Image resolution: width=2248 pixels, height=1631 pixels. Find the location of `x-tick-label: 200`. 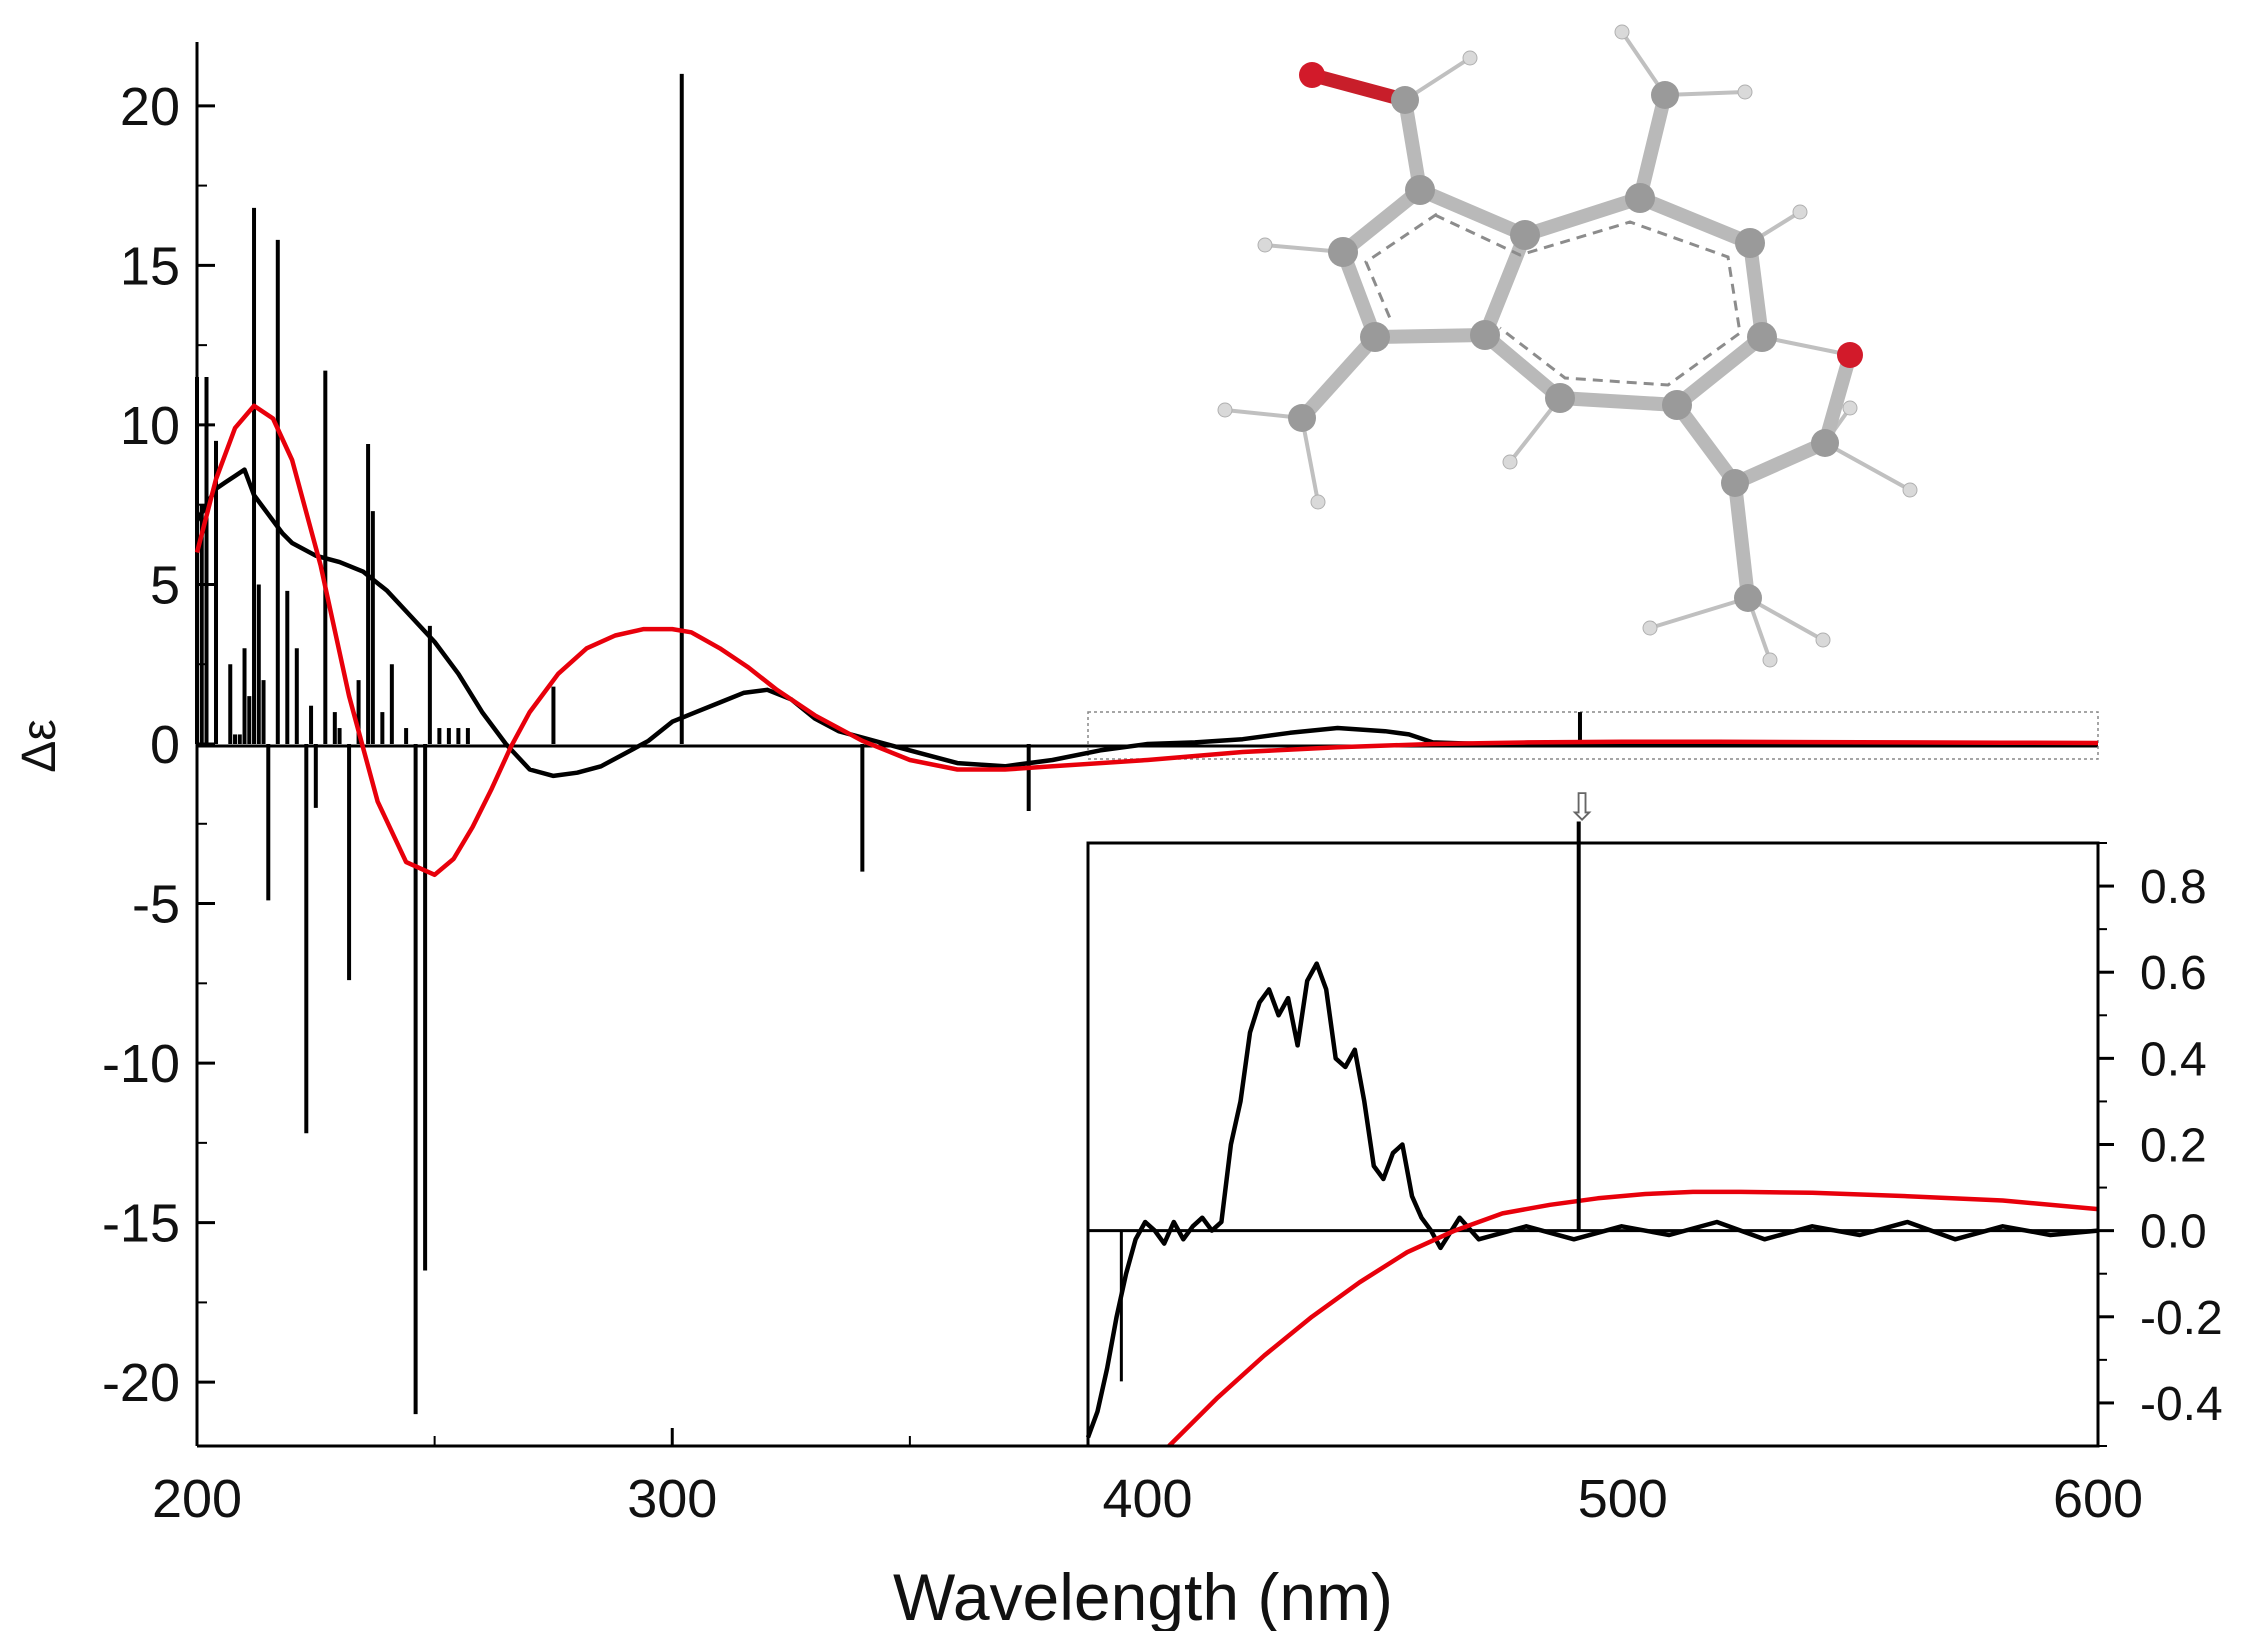

x-tick-label: 200 is located at coordinates (197, 1499).